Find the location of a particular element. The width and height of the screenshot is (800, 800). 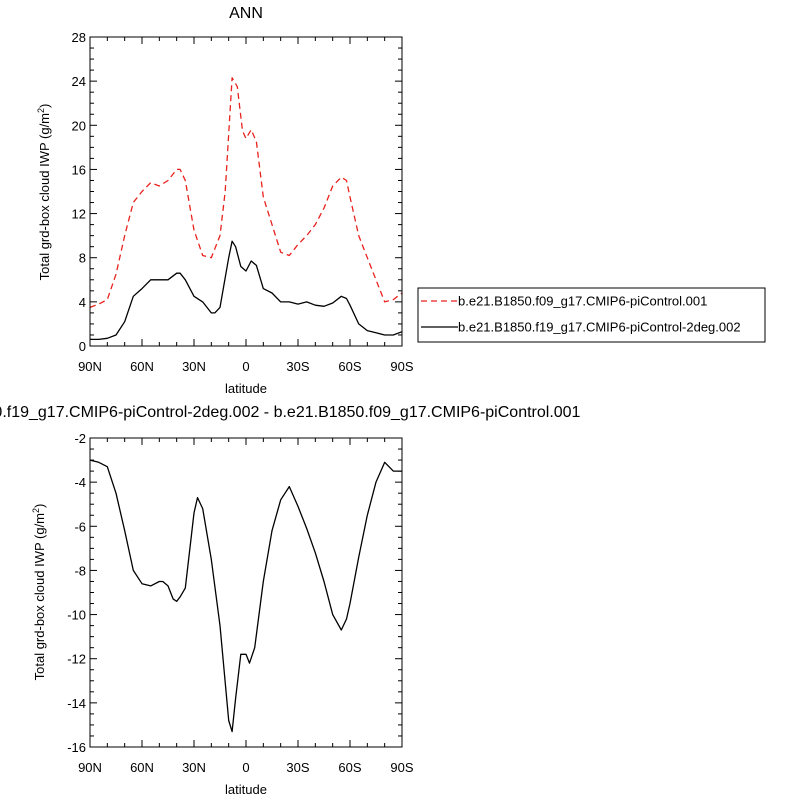

bottom-panel-x-tick-label: 30N is located at coordinates (194, 767).